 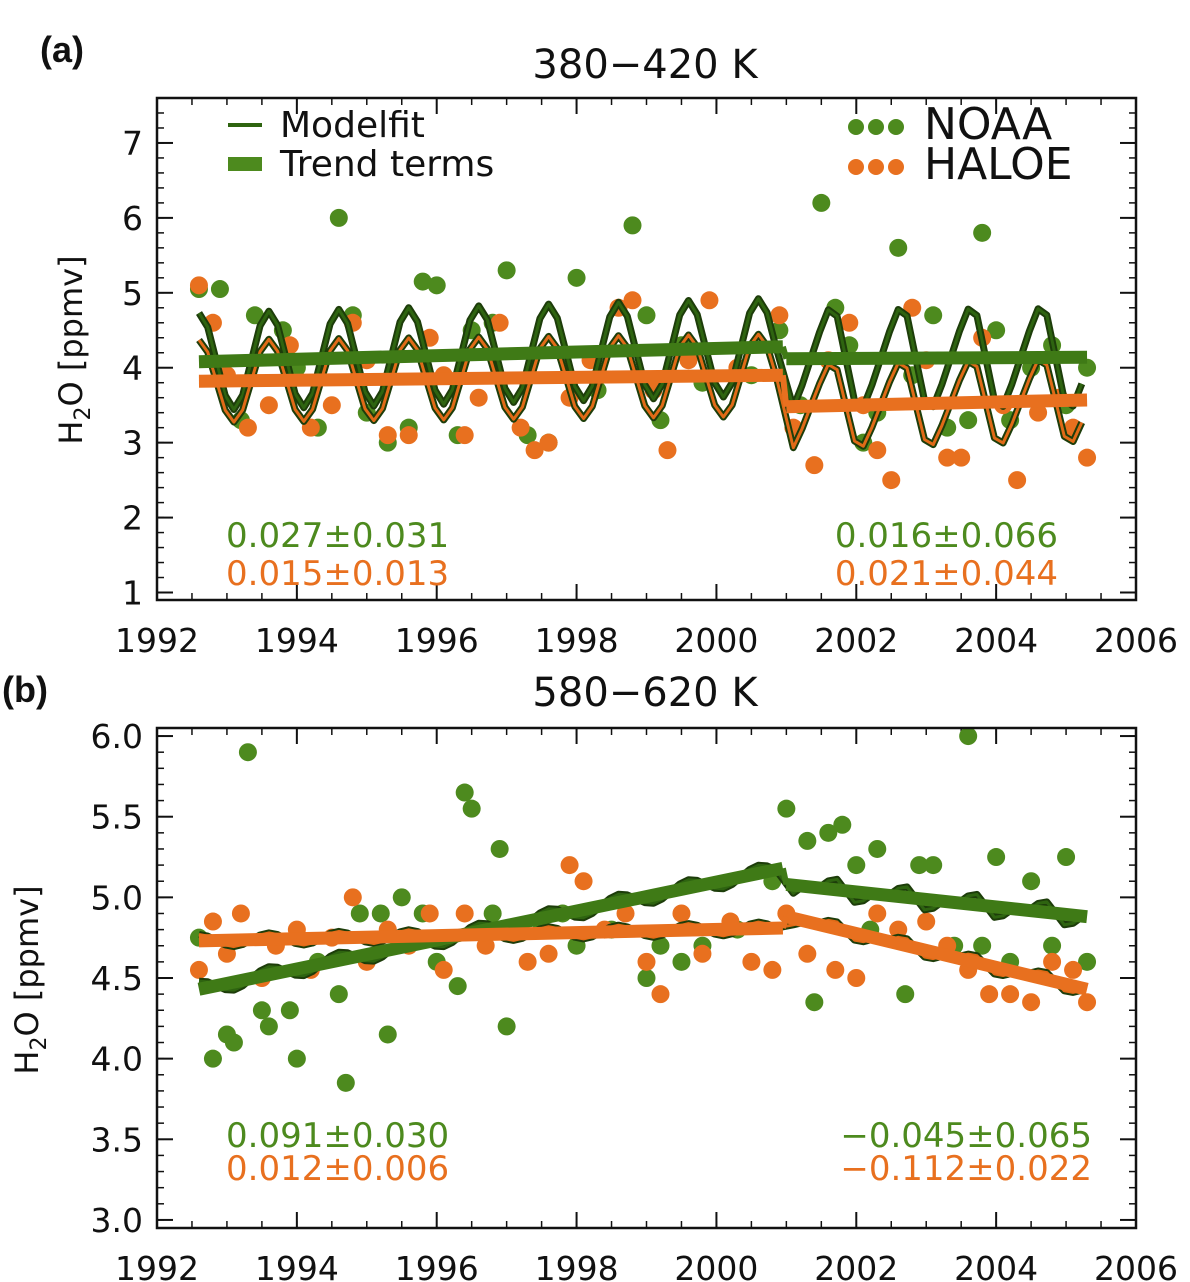 I want to click on panel-b-ylabel: H2O [ppmv], so click(x=30, y=979).